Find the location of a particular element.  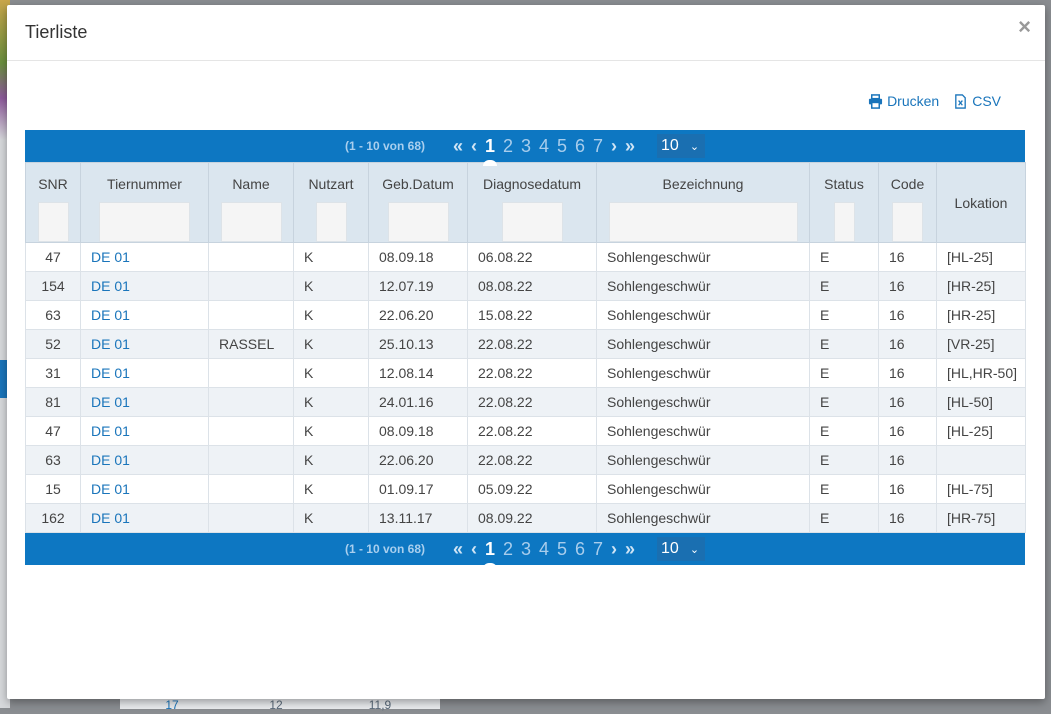

filter-input-status is located at coordinates (844, 222).